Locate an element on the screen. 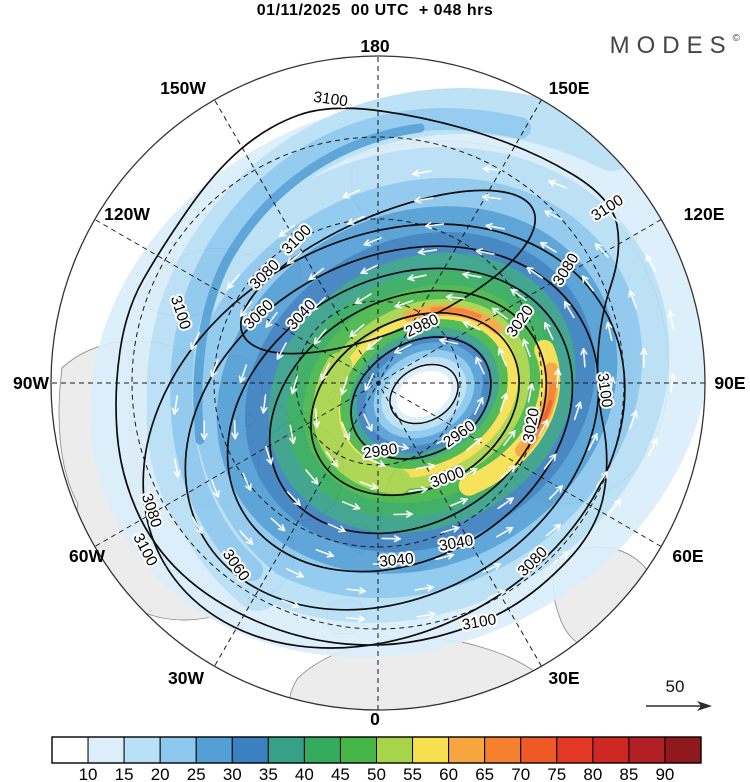 Image resolution: width=750 pixels, height=782 pixels. colorbar-tick-label: 55 is located at coordinates (412, 773).